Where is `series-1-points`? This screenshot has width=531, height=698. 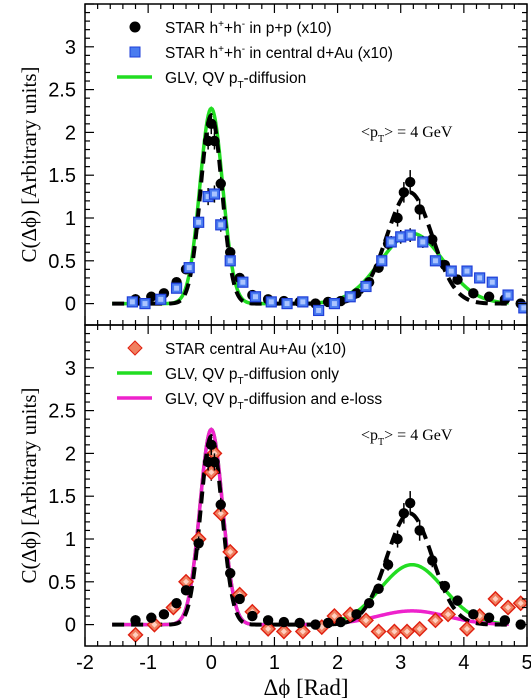
series-1-points is located at coordinates (326, 251).